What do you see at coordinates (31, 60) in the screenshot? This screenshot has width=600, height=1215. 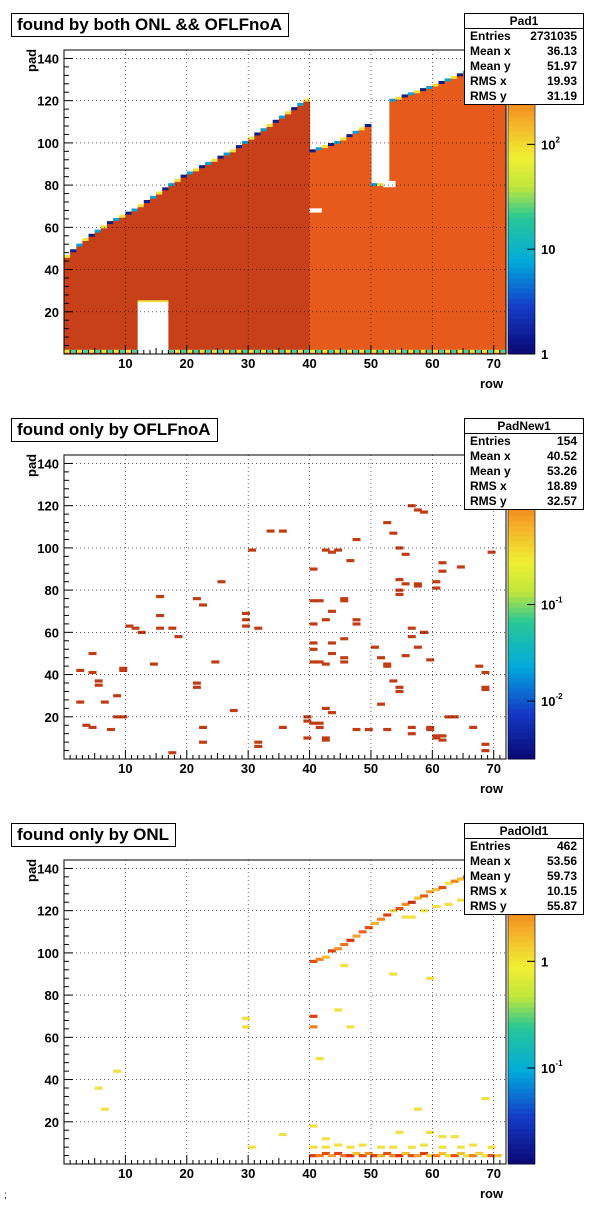 I see `y-axis-label: pad` at bounding box center [31, 60].